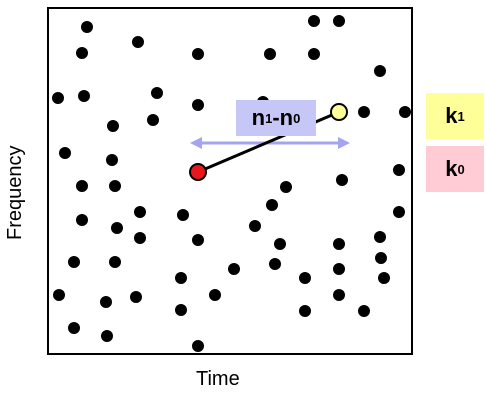 This screenshot has height=412, width=486. What do you see at coordinates (15, 193) in the screenshot?
I see `y-axis-label: Frequency` at bounding box center [15, 193].